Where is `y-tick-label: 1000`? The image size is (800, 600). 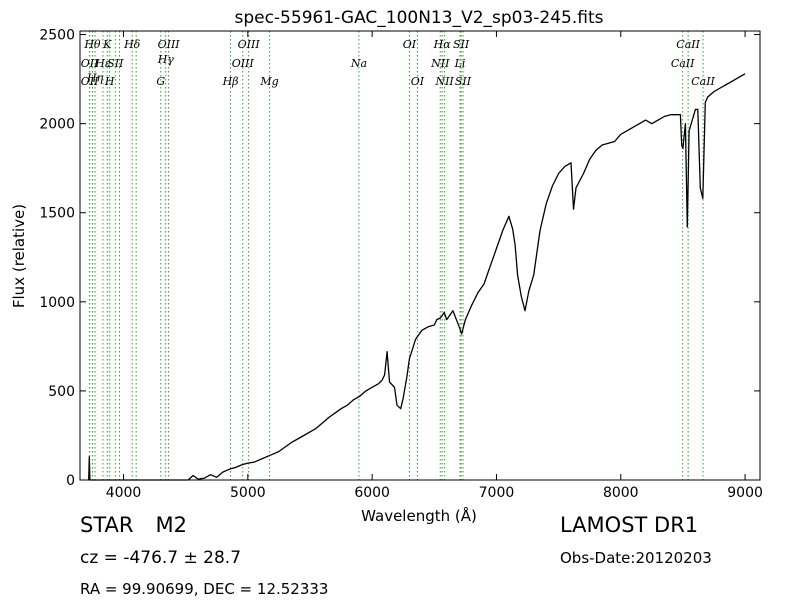
y-tick-label: 1000 is located at coordinates (57, 303).